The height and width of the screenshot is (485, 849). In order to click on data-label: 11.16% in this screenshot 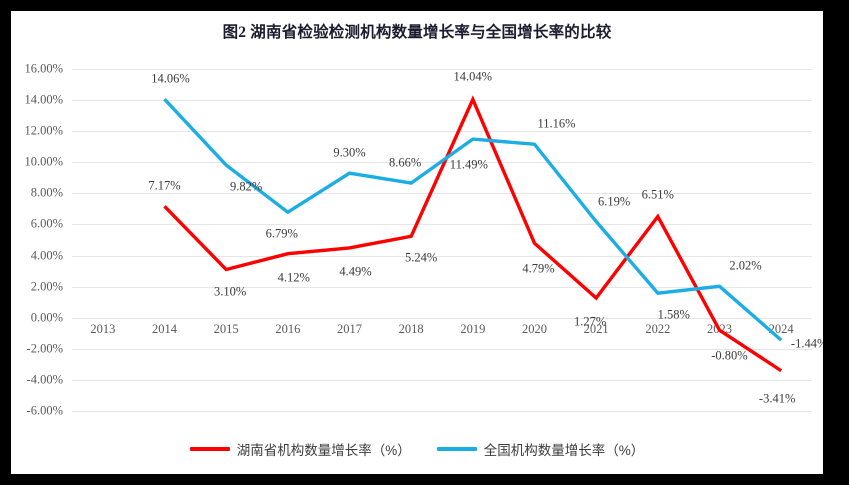, I will do `click(556, 123)`.